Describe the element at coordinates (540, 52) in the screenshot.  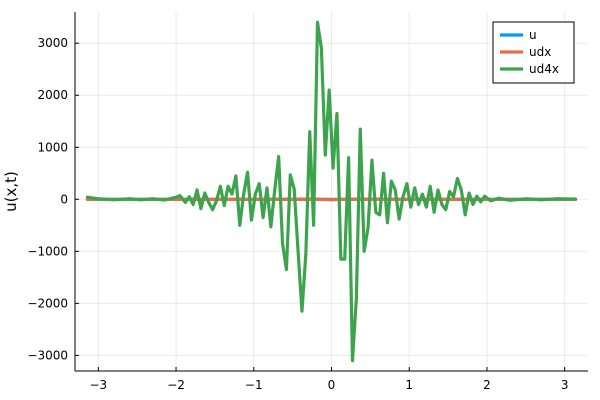
I see `legend-label-udx: udx` at that location.